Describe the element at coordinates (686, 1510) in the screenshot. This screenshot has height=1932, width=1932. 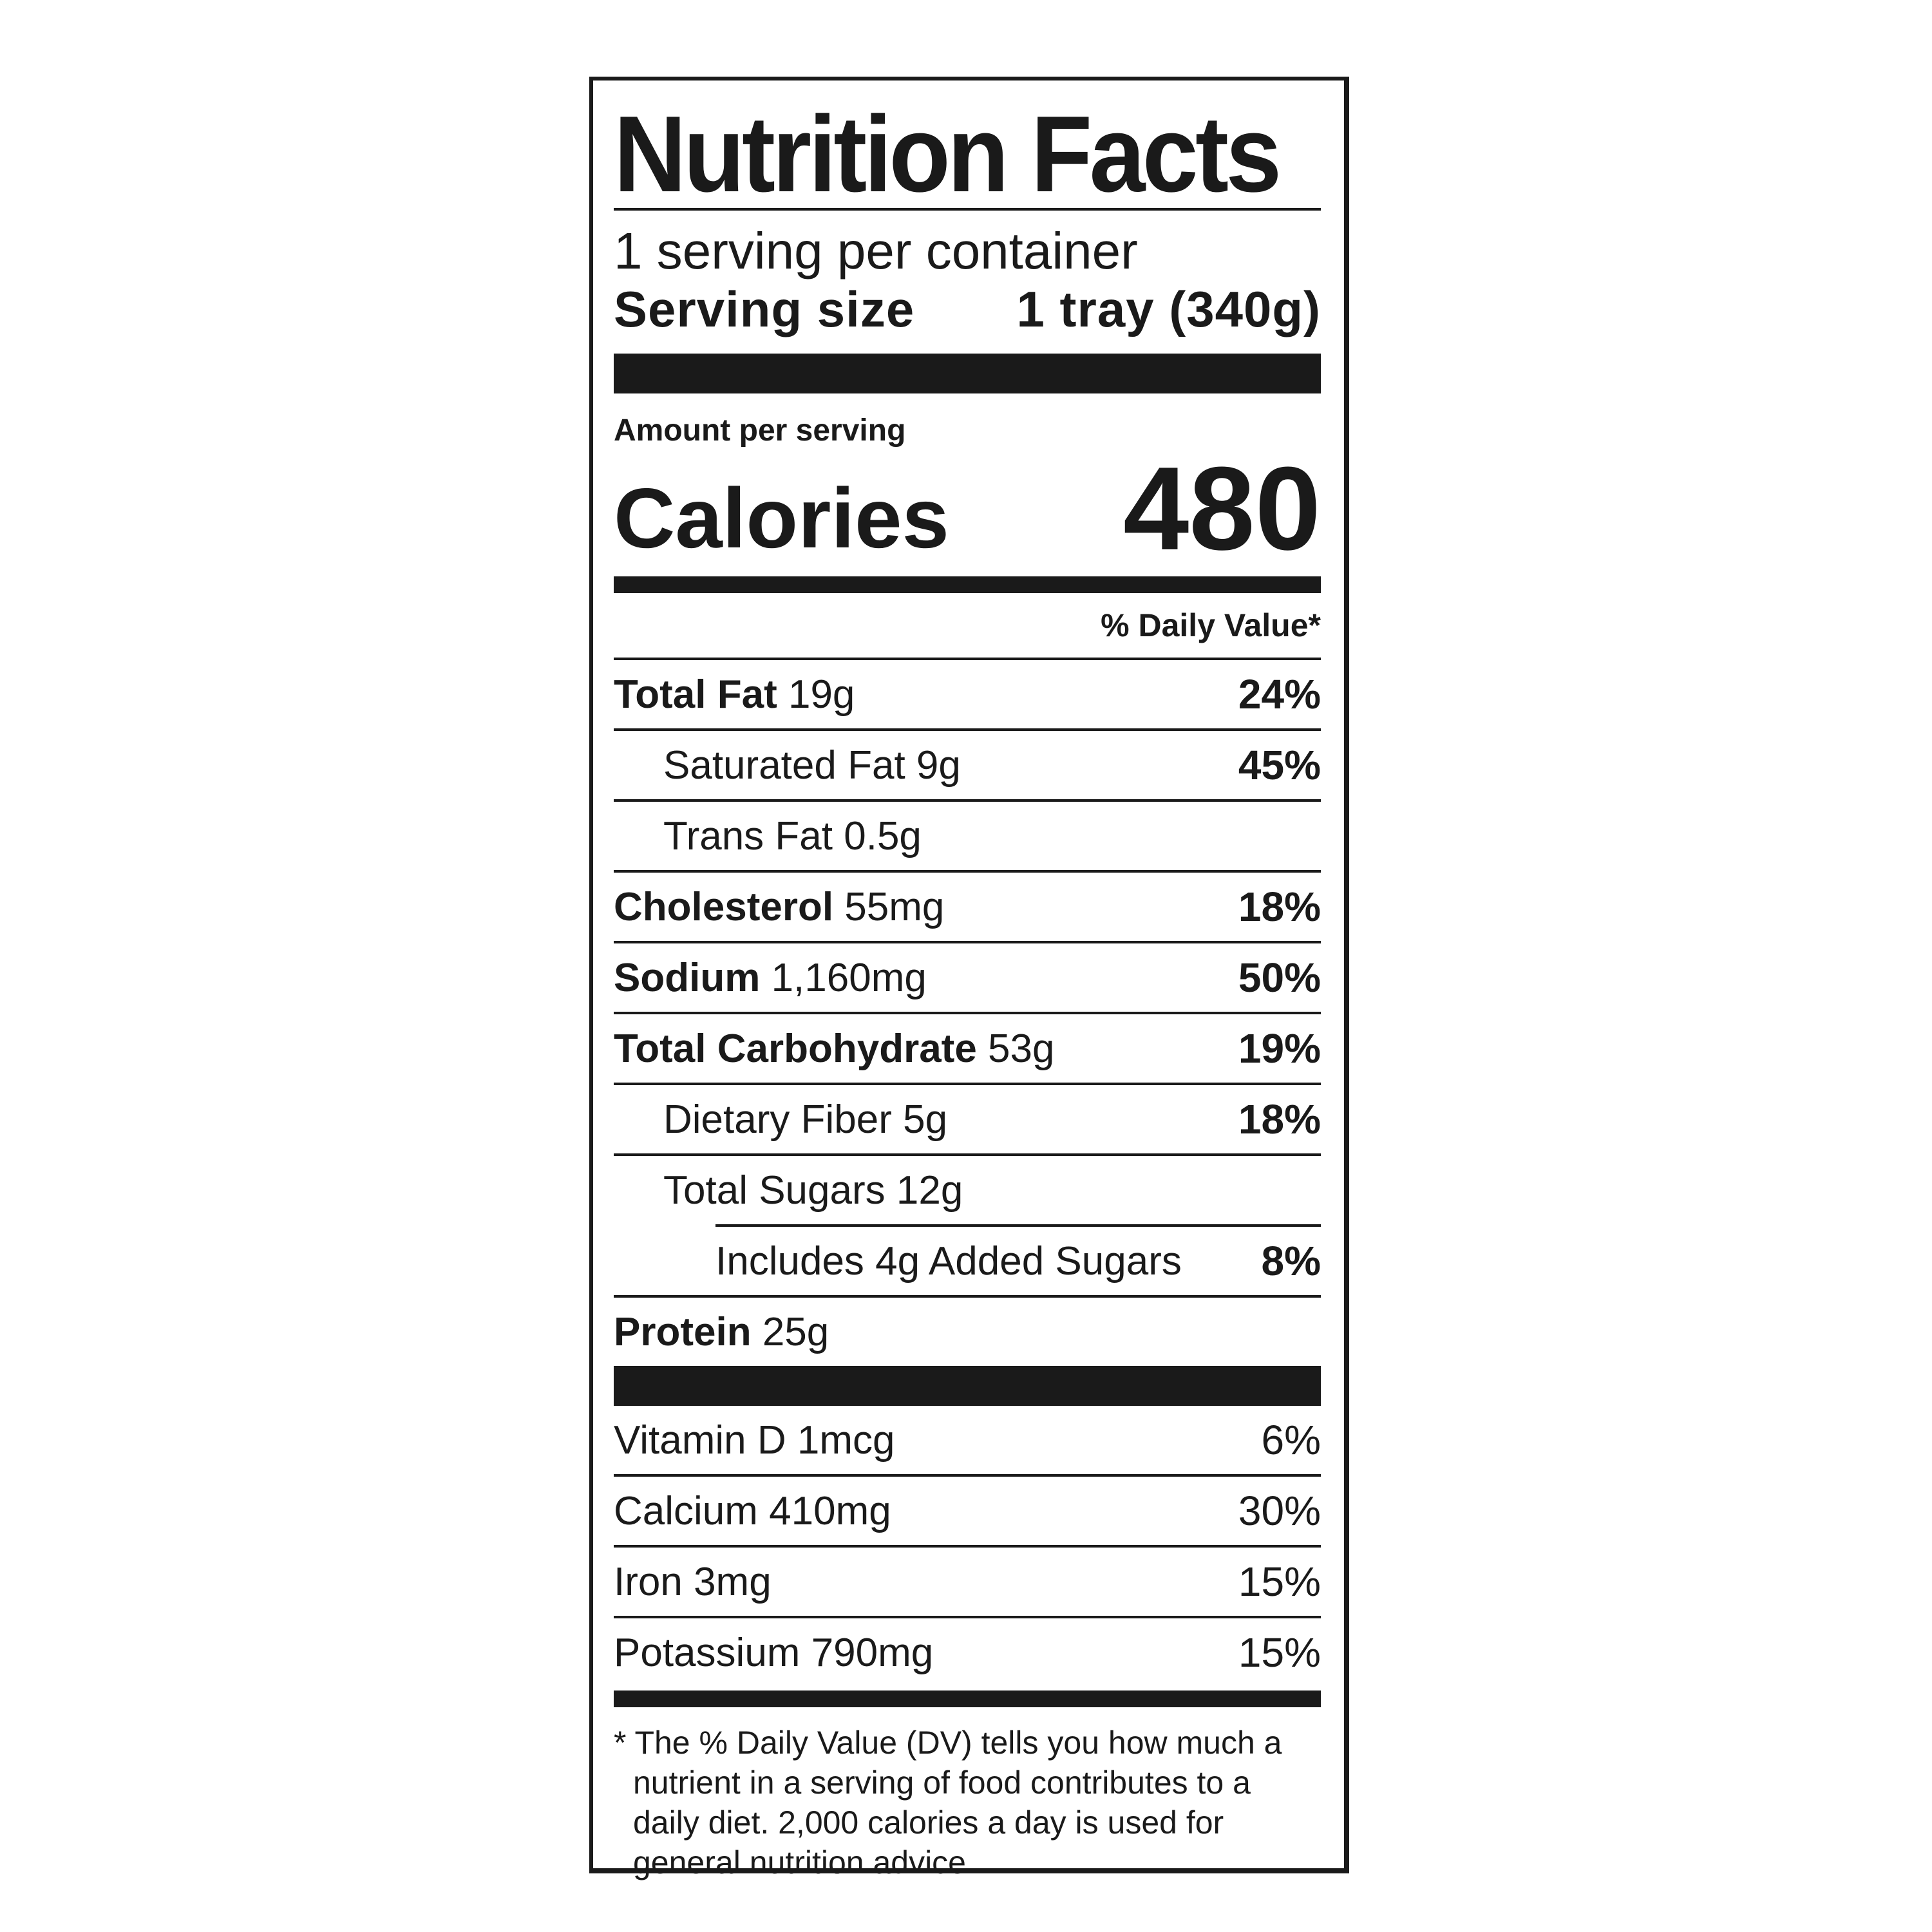
I see `vitamin-name: Calcium` at that location.